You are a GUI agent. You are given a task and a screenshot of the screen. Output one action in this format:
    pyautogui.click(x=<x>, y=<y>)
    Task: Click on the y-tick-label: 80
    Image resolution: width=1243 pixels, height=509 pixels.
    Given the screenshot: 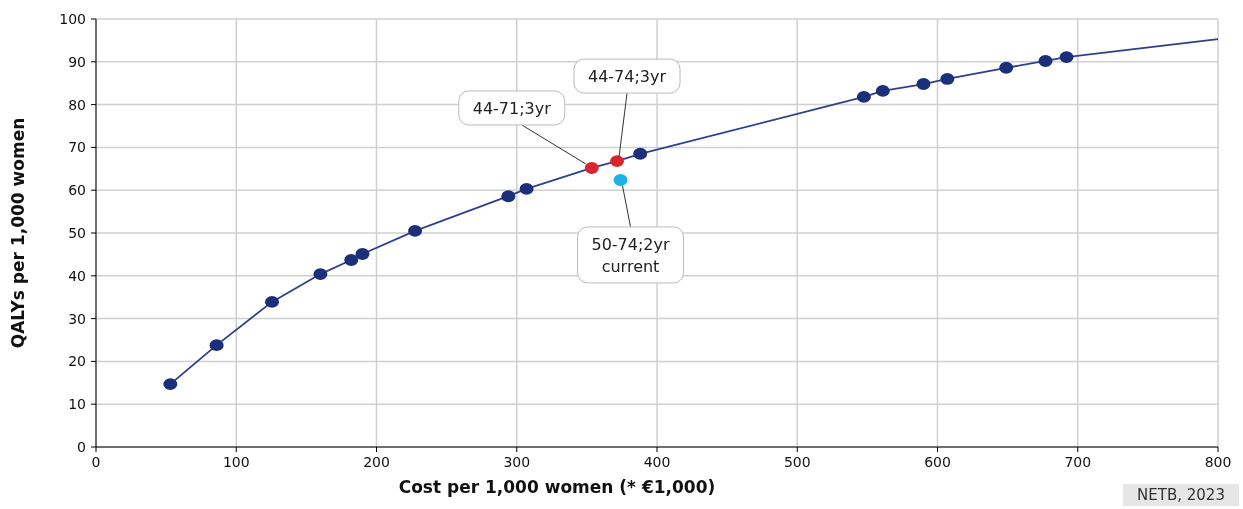 What is the action you would take?
    pyautogui.click(x=77, y=104)
    